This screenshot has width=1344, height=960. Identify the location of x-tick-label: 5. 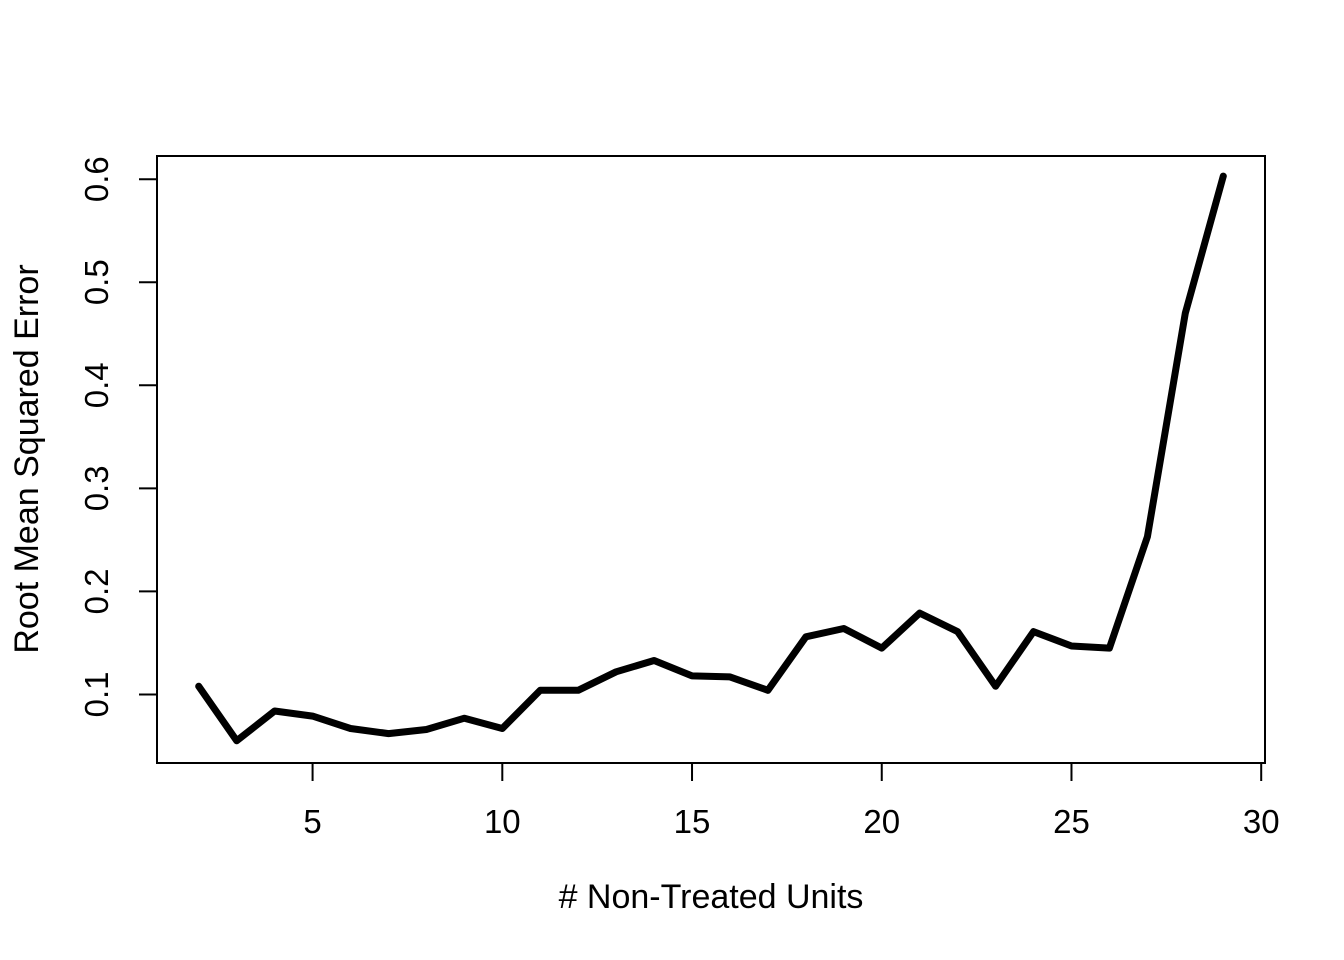
(312, 821).